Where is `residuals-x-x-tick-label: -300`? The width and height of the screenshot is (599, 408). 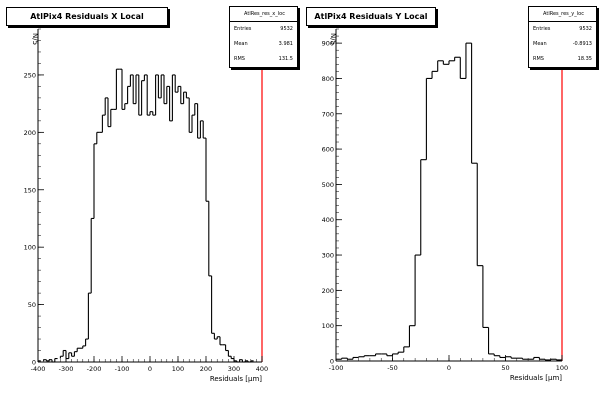
residuals-x-x-tick-label: -300 is located at coordinates (66, 369).